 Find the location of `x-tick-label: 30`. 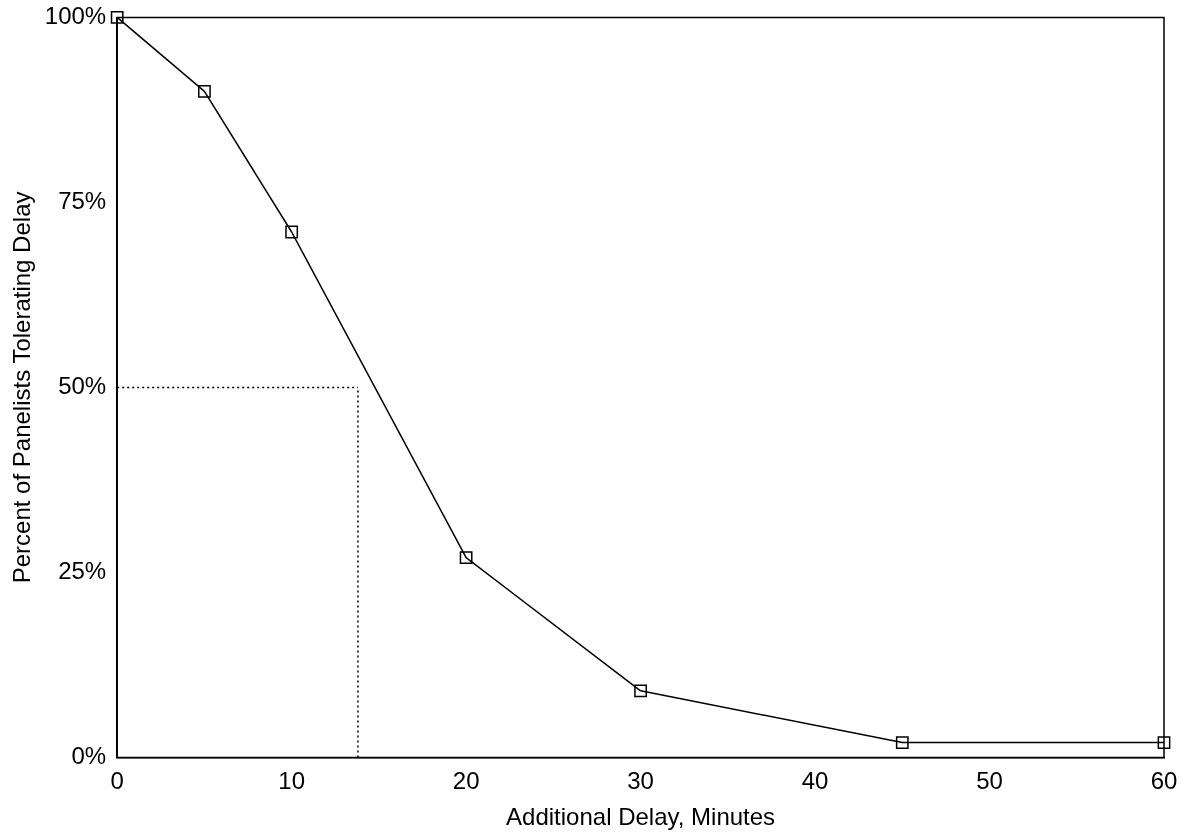

x-tick-label: 30 is located at coordinates (640, 781).